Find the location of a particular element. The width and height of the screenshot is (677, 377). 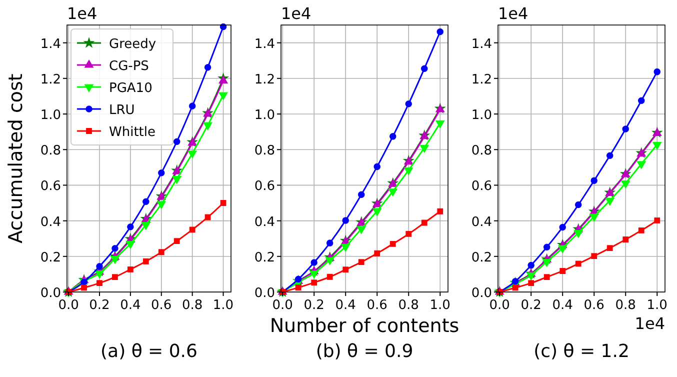

legend-label: Whittle is located at coordinates (132, 132).